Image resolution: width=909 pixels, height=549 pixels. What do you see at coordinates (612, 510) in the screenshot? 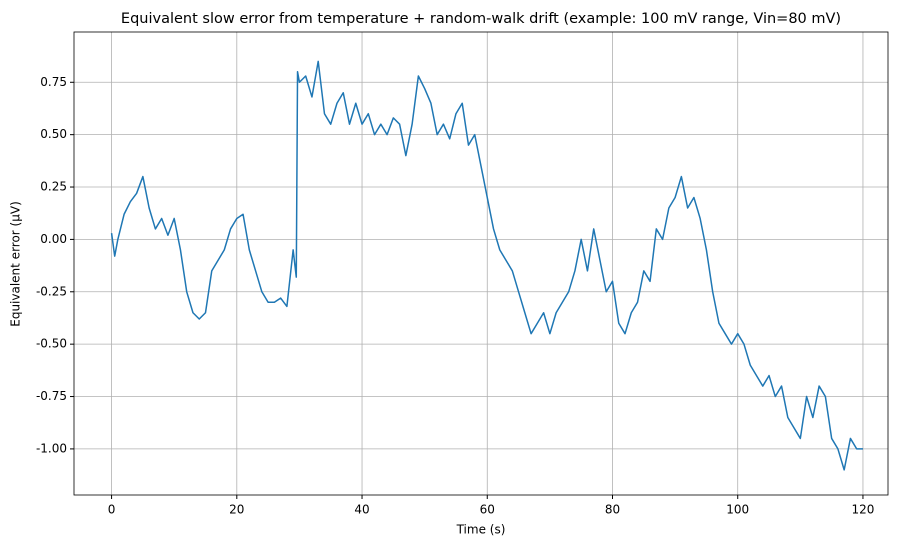
I see `x-tick-label: 80` at bounding box center [612, 510].